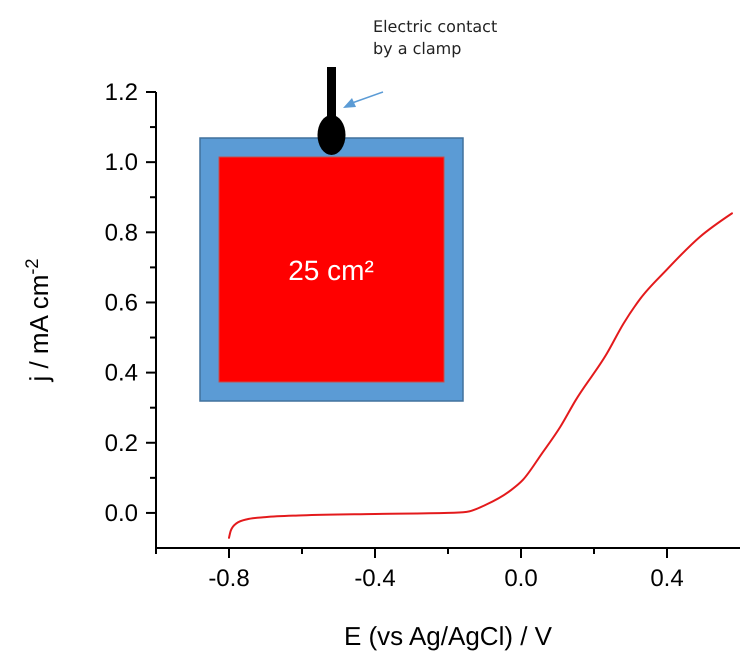 The height and width of the screenshot is (655, 743). I want to click on x-tick-label: 0.0, so click(521, 578).